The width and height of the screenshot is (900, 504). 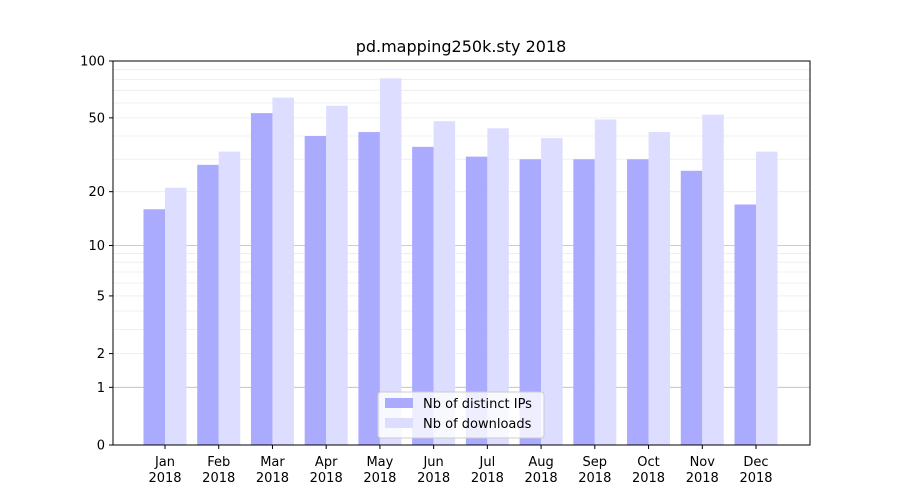 I want to click on legend-label: Nb of downloads, so click(x=477, y=424).